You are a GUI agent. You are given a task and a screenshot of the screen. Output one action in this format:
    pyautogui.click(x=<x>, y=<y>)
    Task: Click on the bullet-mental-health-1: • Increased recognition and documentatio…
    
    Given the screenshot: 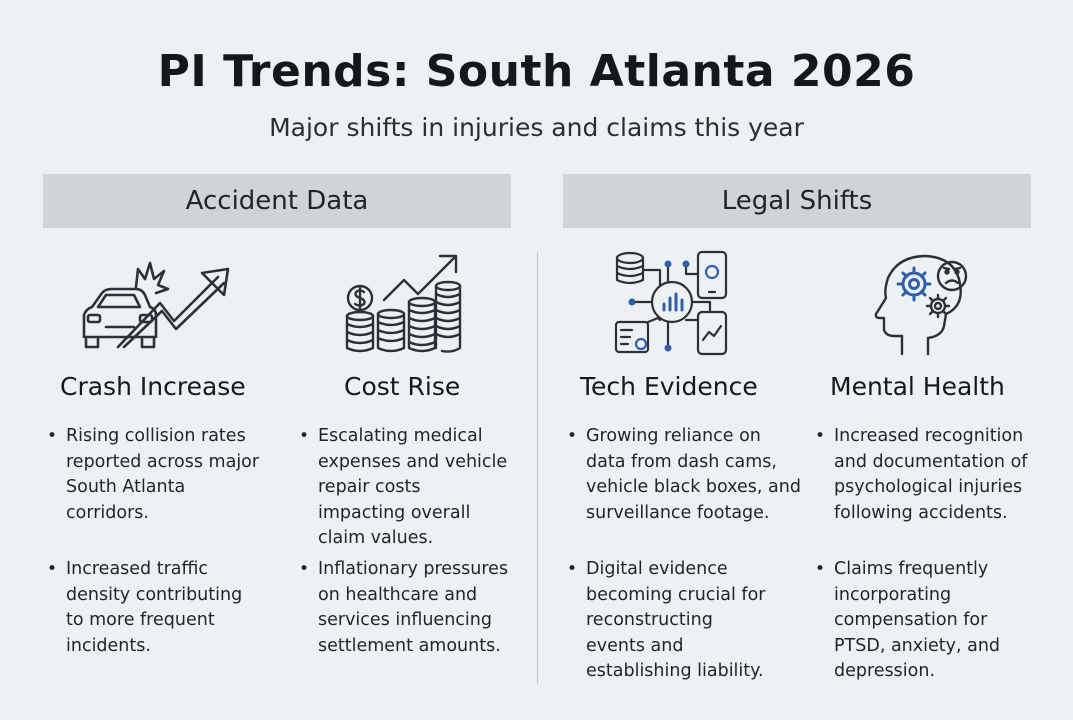 What is the action you would take?
    pyautogui.click(x=921, y=475)
    